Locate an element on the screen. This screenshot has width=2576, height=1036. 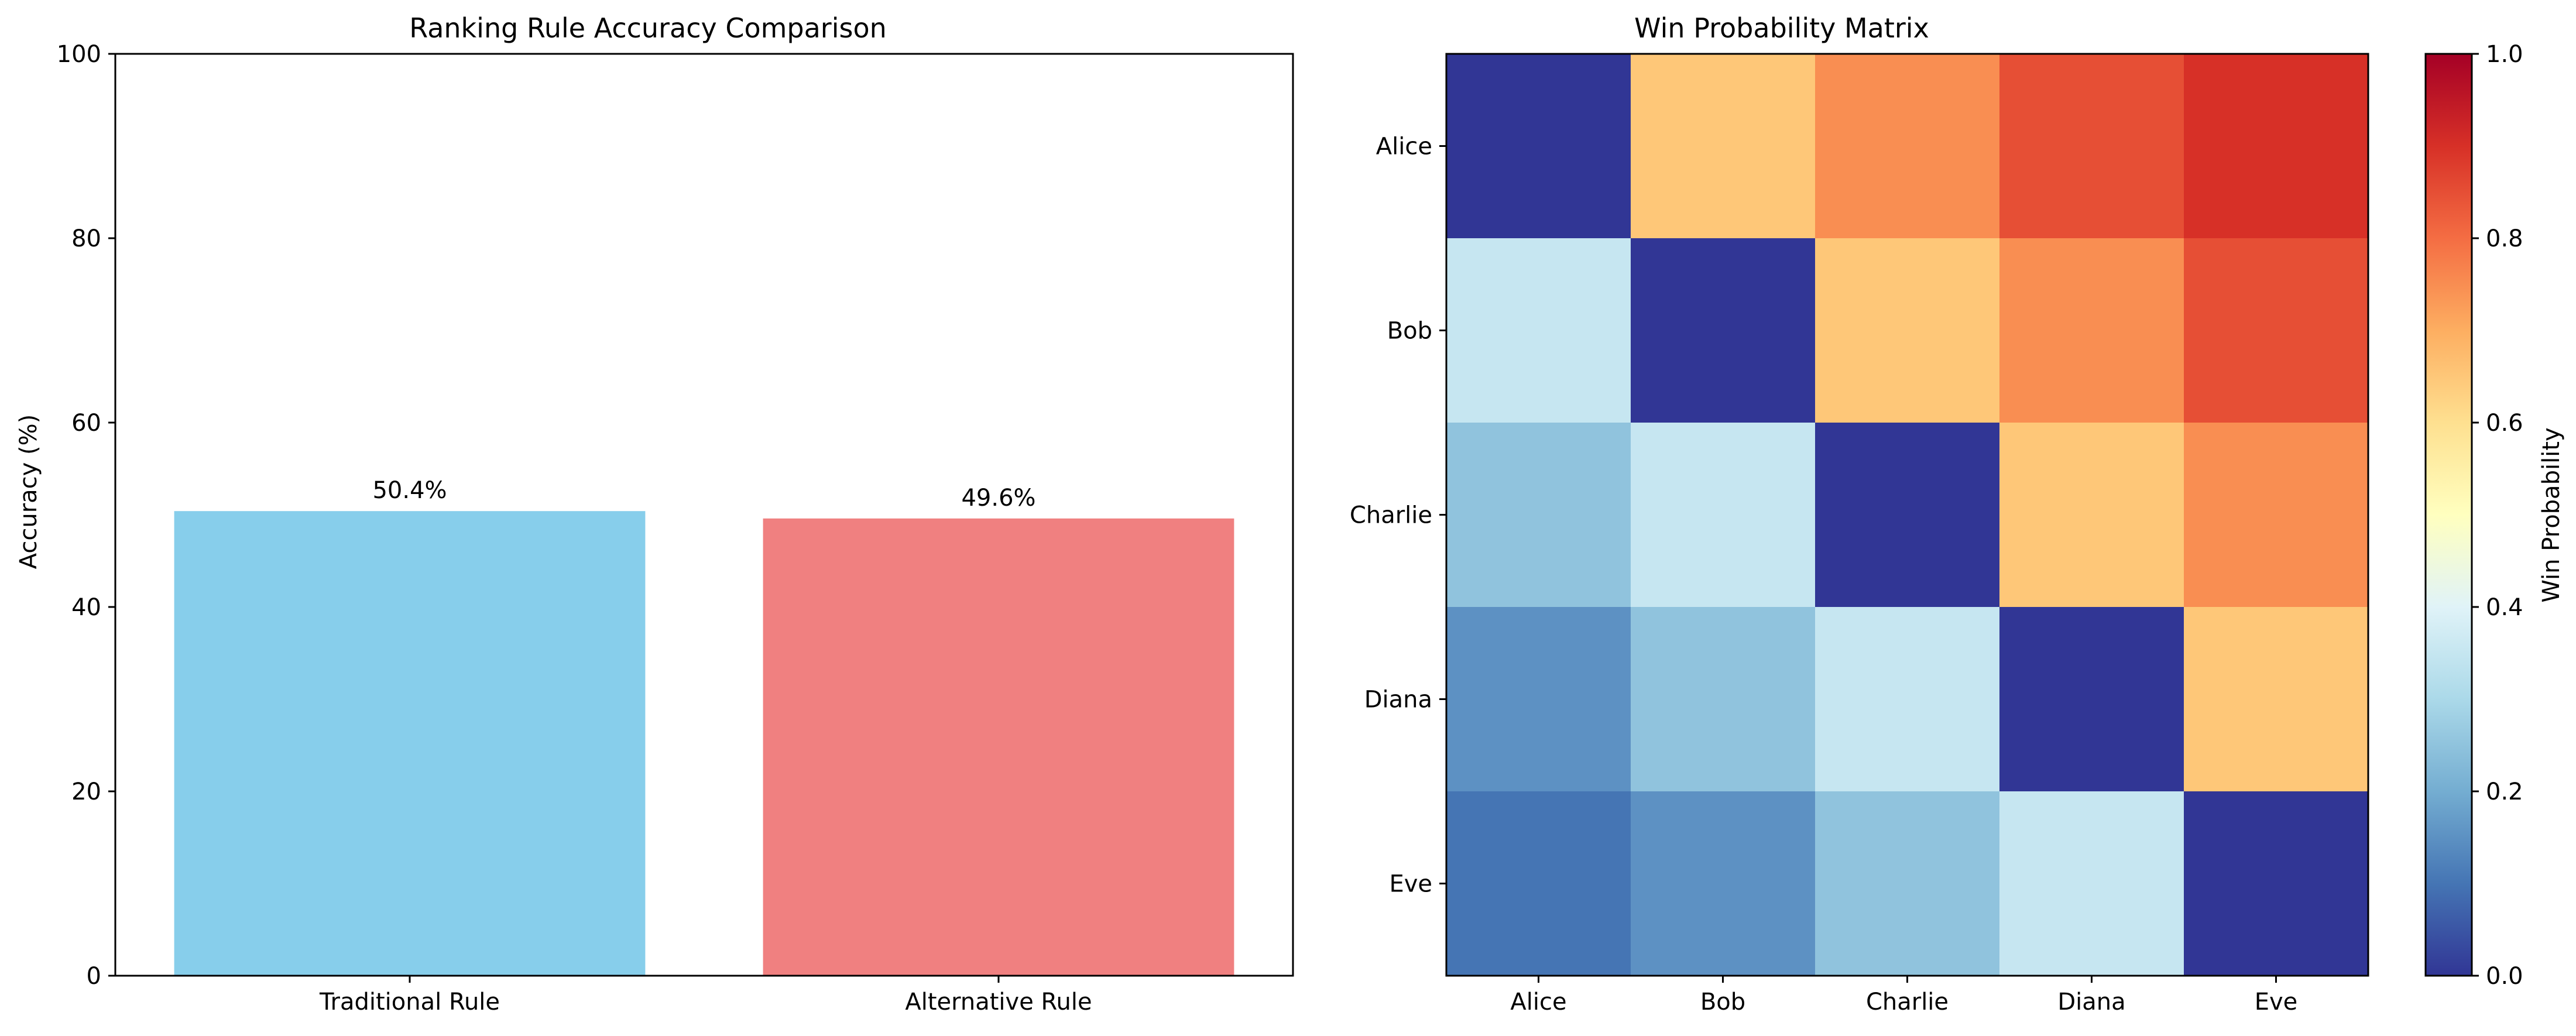
colorbar-tick-label: 0.0 is located at coordinates (2504, 976).